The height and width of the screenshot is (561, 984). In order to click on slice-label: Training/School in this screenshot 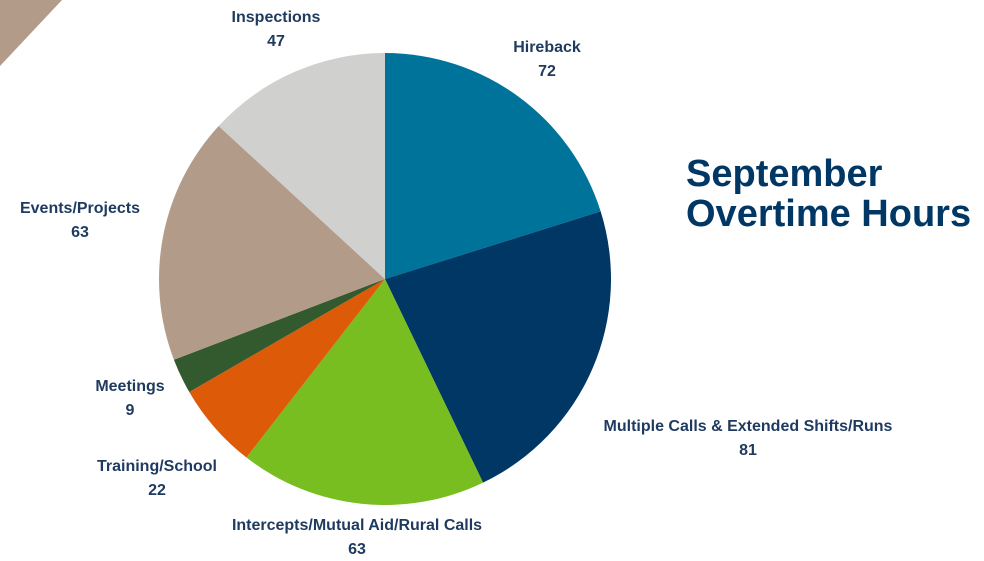, I will do `click(157, 466)`.